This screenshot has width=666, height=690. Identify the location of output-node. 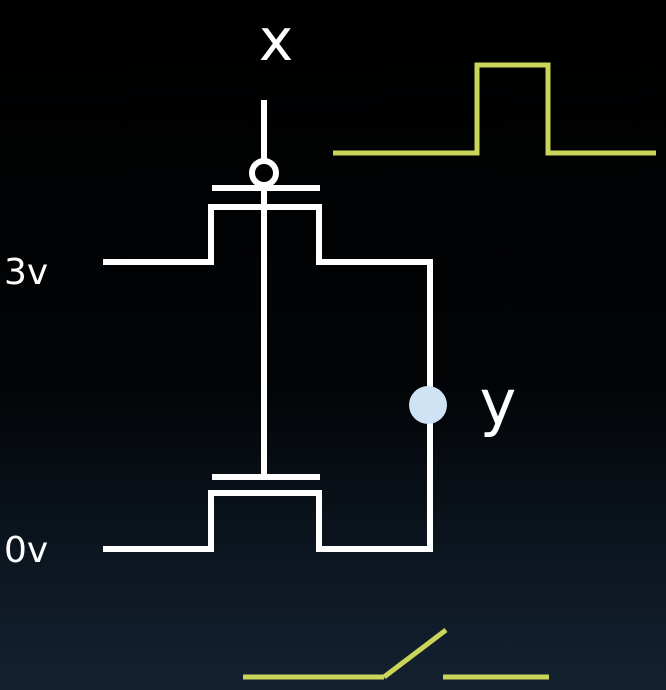
(428, 405).